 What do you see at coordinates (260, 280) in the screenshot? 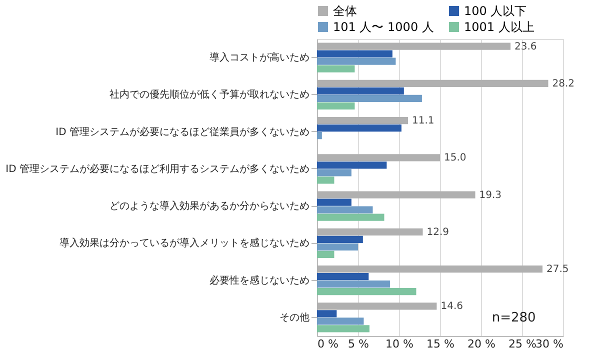
I see `y-tick-label: 必要性を感じないため` at bounding box center [260, 280].